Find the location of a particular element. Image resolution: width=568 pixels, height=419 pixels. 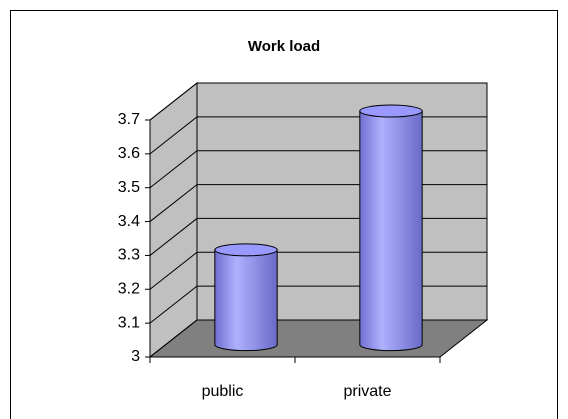

y-tick-label: 3.7 is located at coordinates (129, 119).